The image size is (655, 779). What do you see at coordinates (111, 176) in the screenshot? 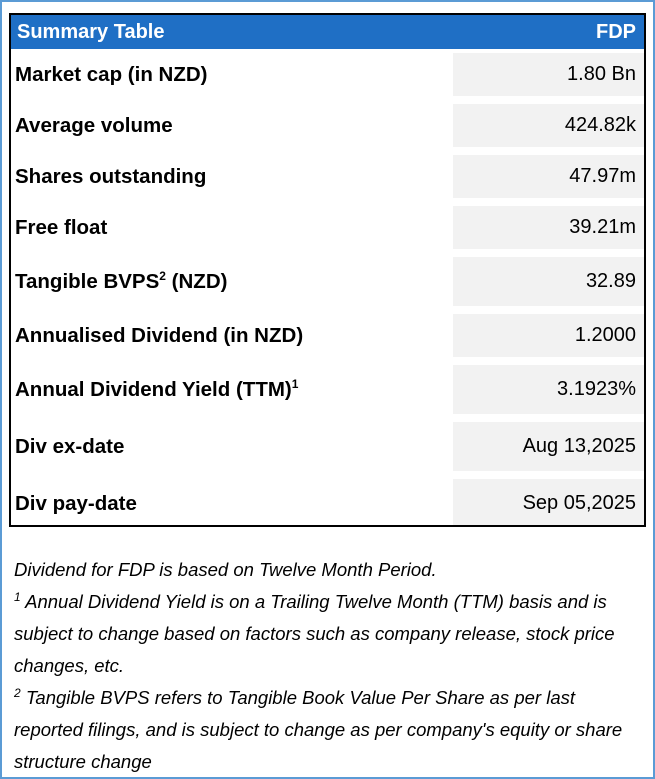
I see `row-label: Shares outstanding` at bounding box center [111, 176].